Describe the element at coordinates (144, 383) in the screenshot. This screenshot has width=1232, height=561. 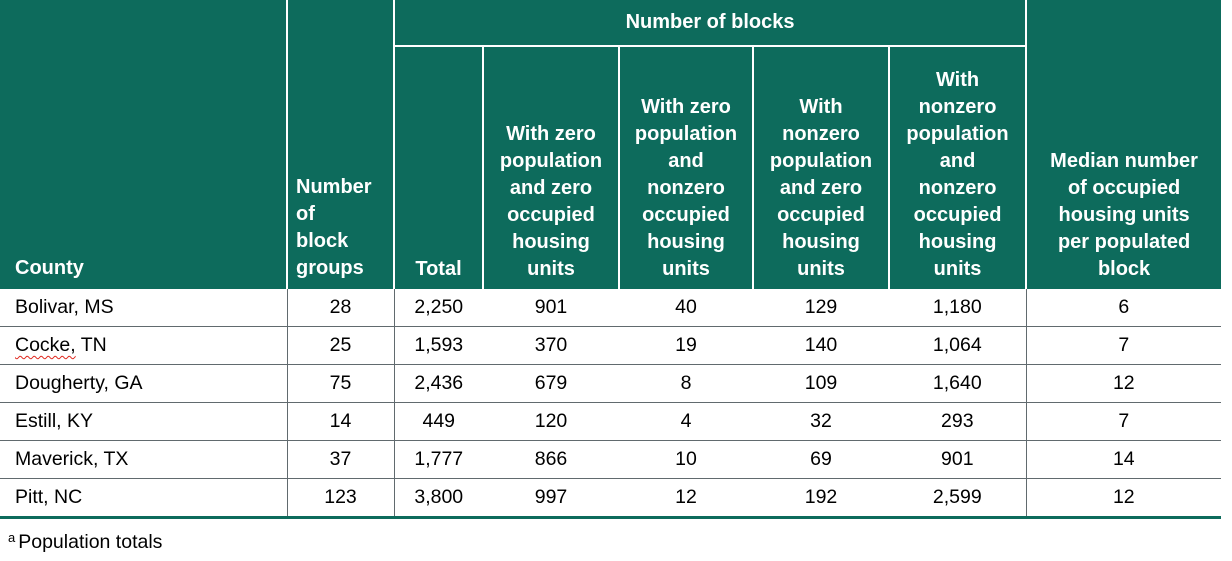
I see `cell-county: Dougherty, GA` at that location.